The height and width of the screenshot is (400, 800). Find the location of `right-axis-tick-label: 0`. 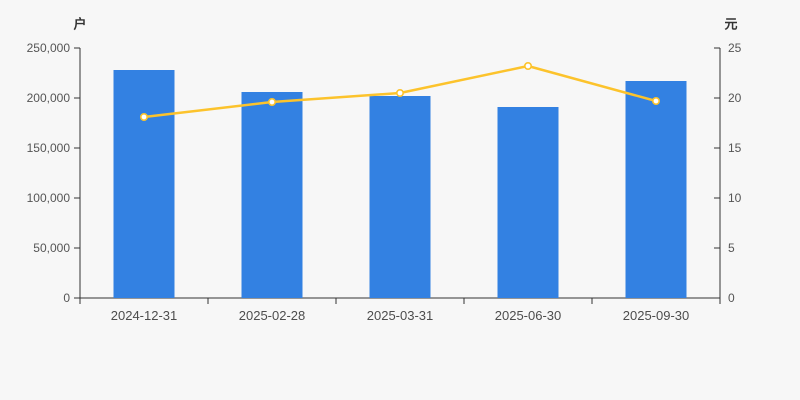

right-axis-tick-label: 0 is located at coordinates (731, 298).